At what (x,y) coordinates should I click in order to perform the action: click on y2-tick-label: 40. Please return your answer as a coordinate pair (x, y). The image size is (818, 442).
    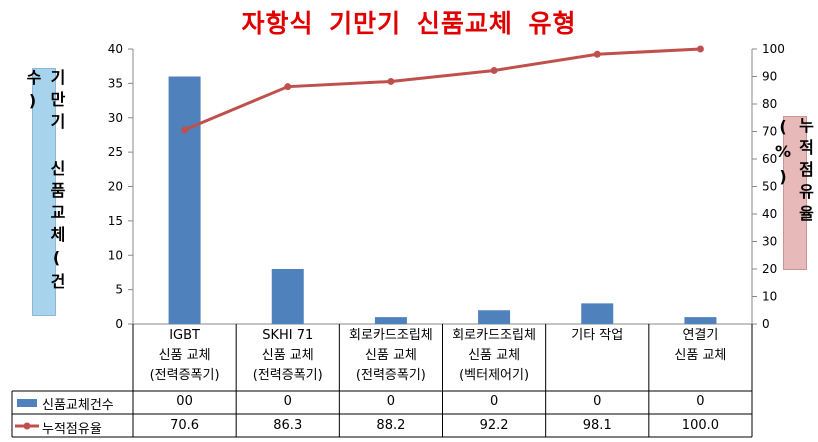
    Looking at the image, I should click on (769, 214).